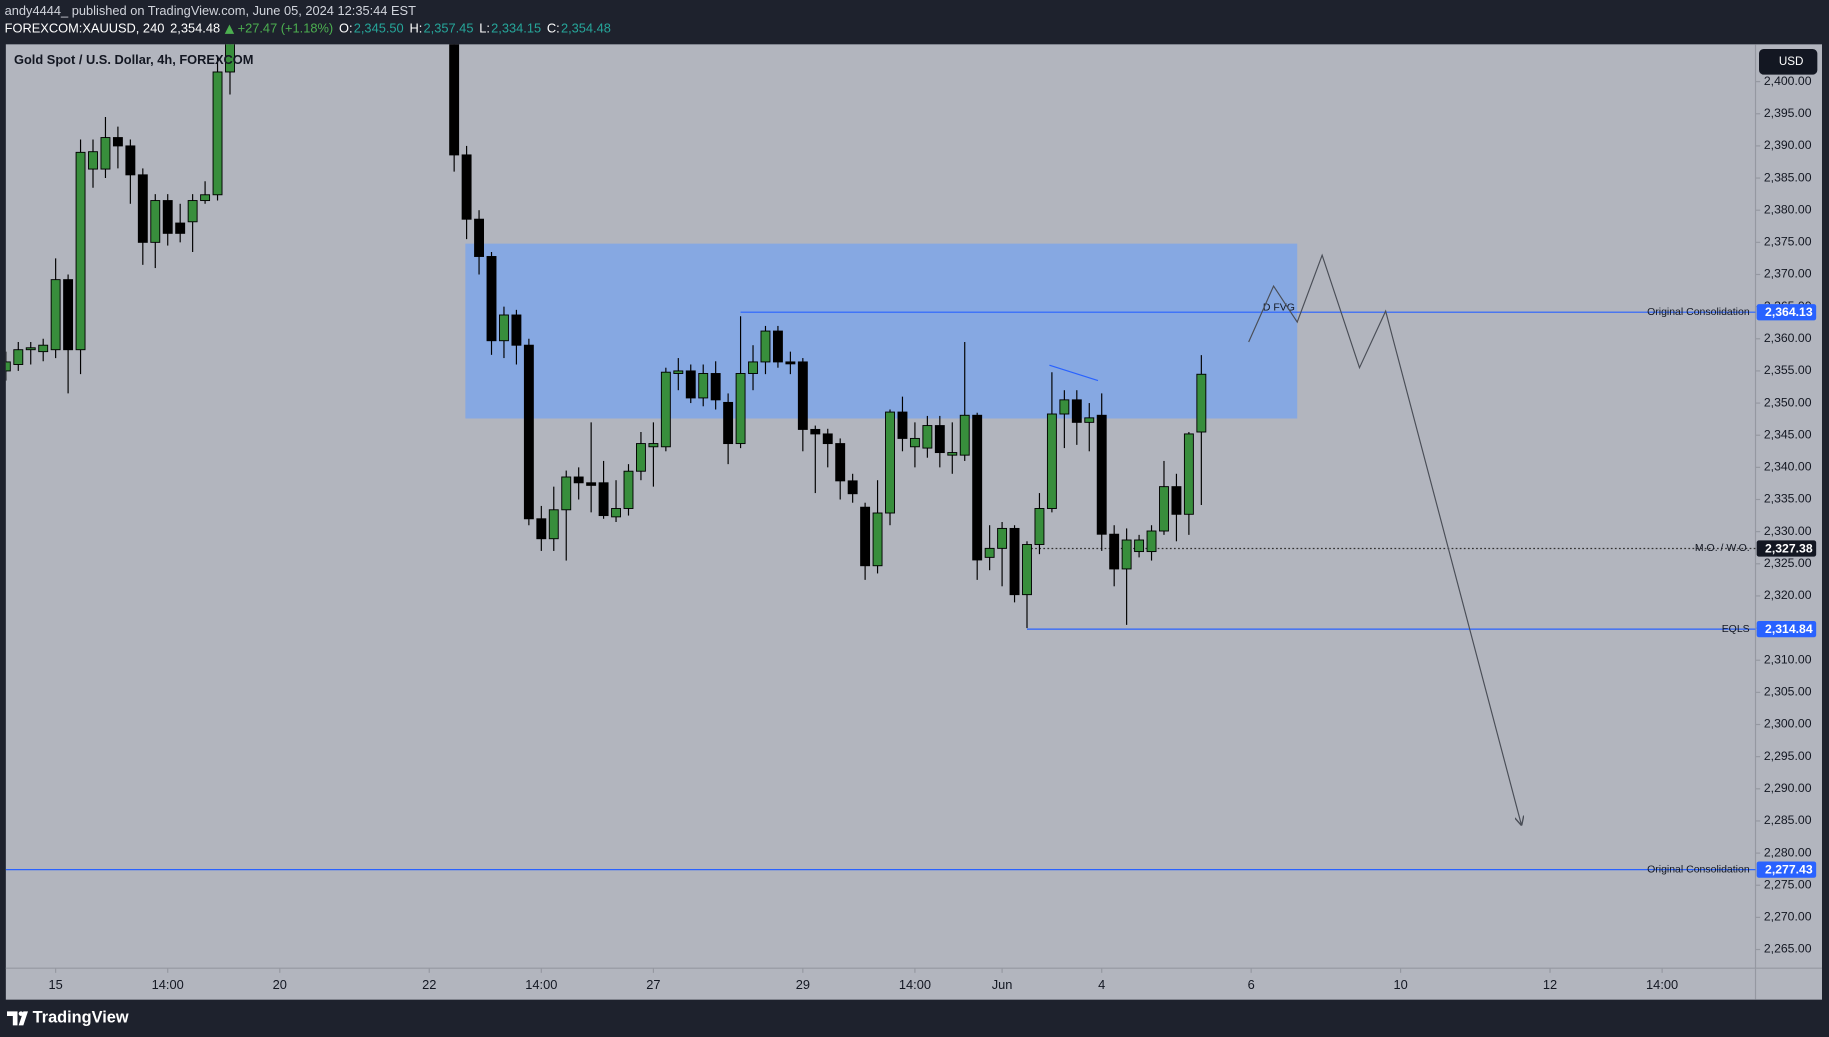 This screenshot has width=1829, height=1037. Describe the element at coordinates (280, 984) in the screenshot. I see `x-tick-label: 20` at that location.